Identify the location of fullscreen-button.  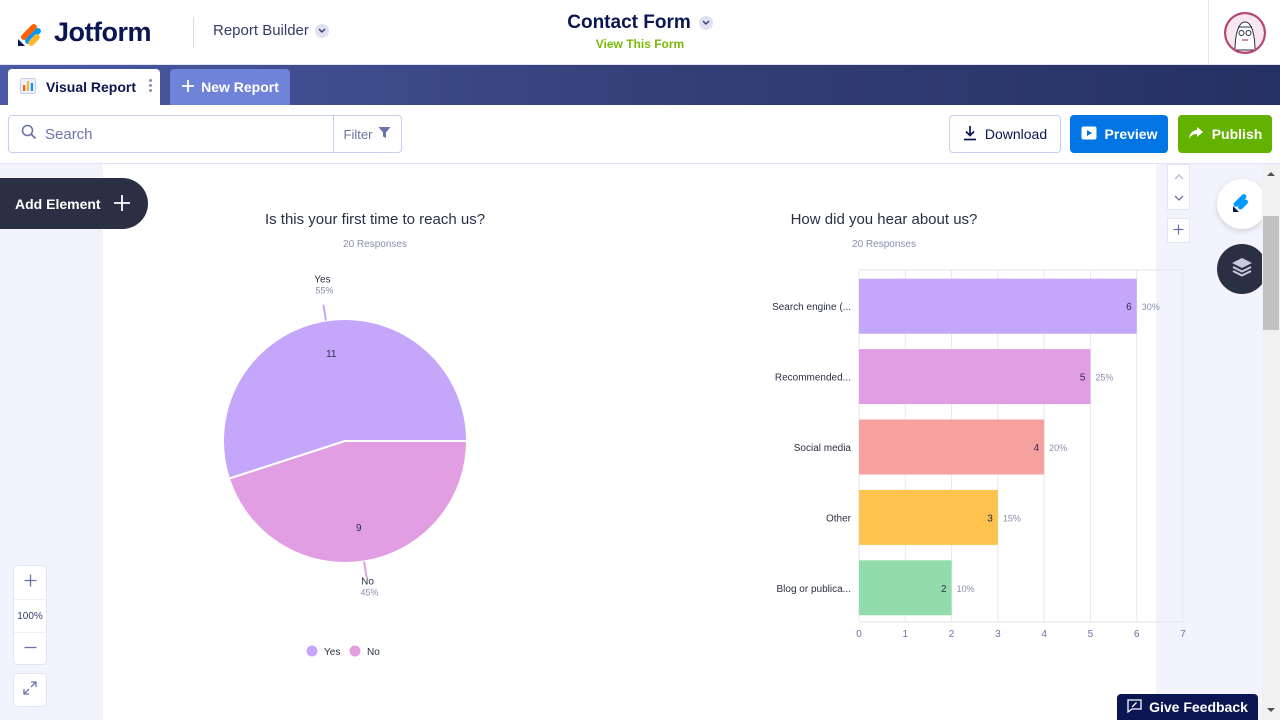
(30, 690).